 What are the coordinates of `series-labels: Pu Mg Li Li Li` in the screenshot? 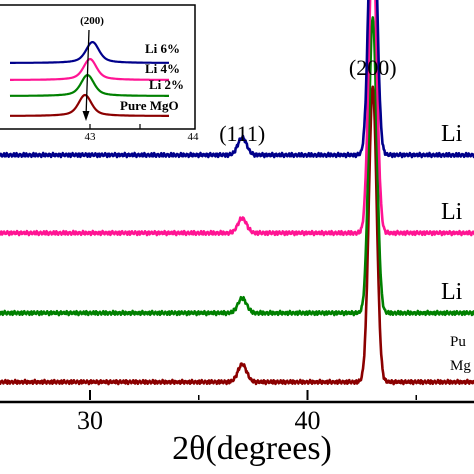 It's located at (456, 247).